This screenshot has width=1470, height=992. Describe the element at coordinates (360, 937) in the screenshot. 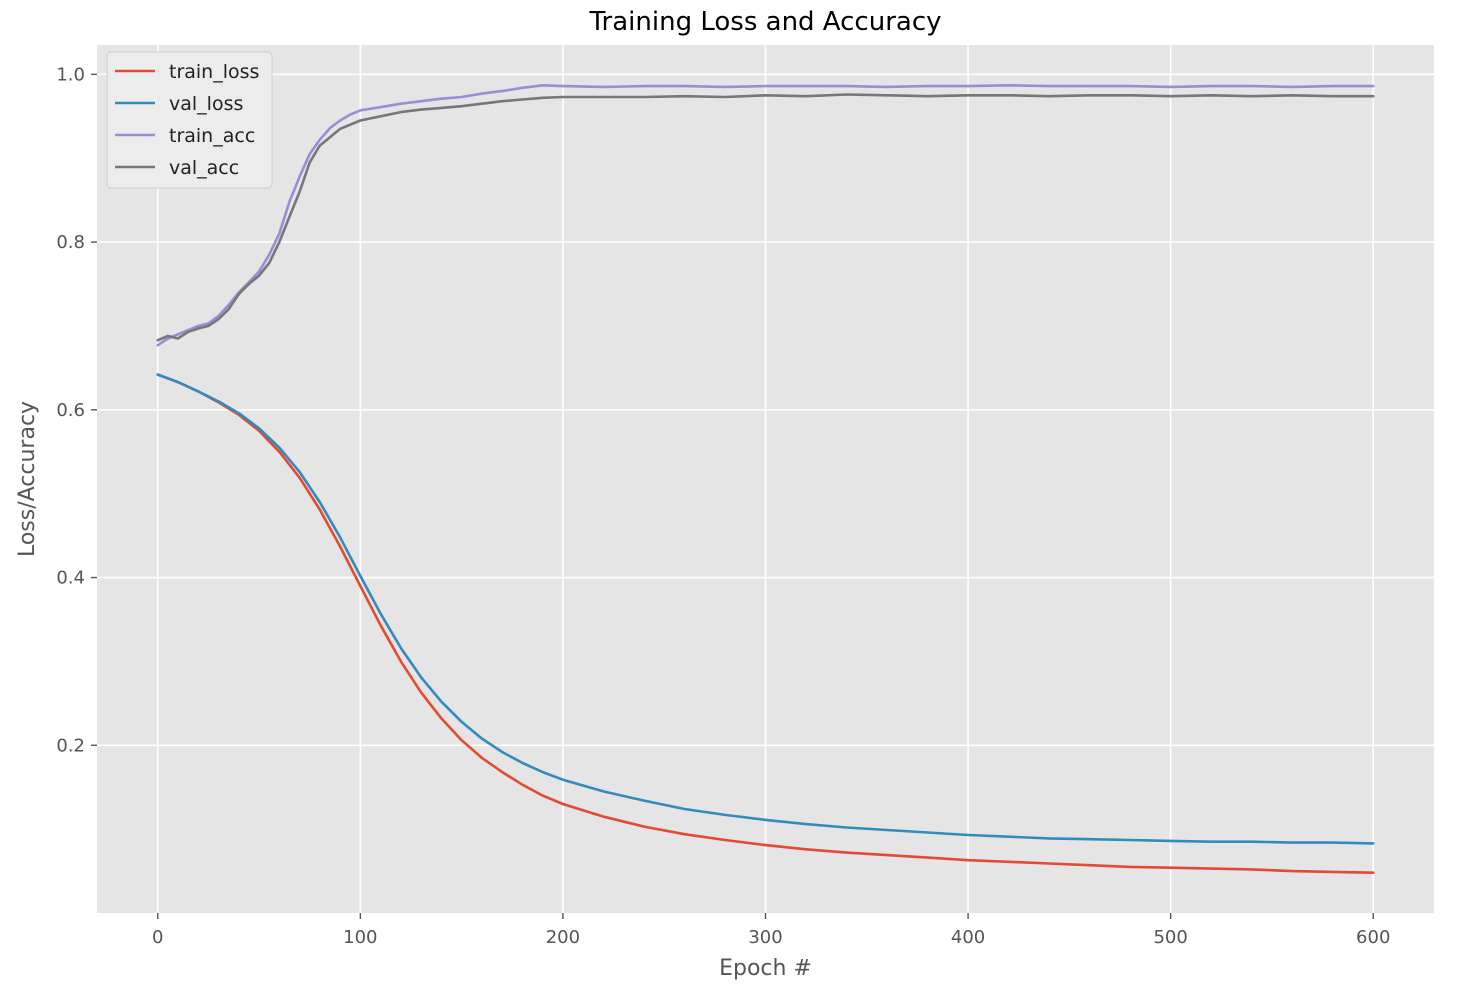

I see `x-tick-label: 100` at that location.